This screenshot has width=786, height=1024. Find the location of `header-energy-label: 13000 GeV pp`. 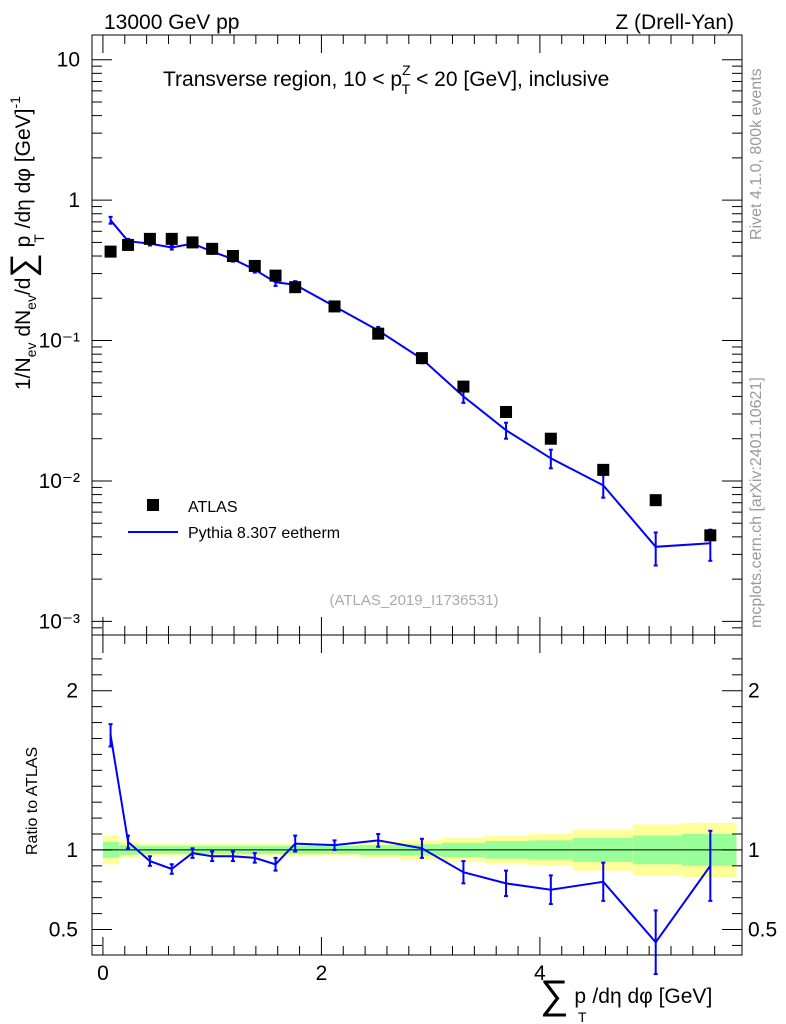

header-energy-label: 13000 GeV pp is located at coordinates (171, 22).